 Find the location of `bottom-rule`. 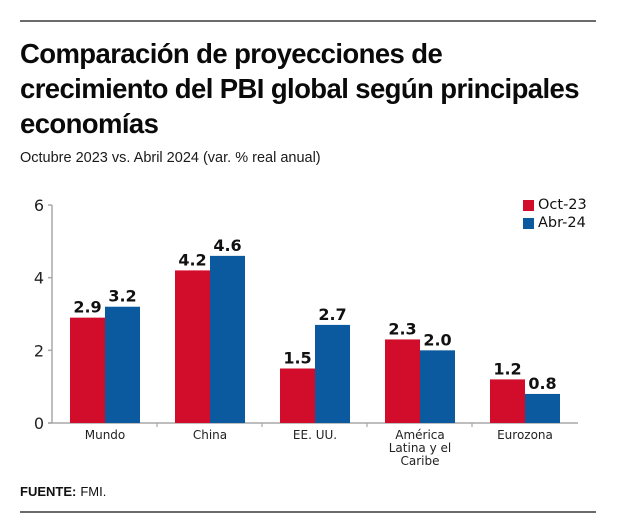

bottom-rule is located at coordinates (308, 512).